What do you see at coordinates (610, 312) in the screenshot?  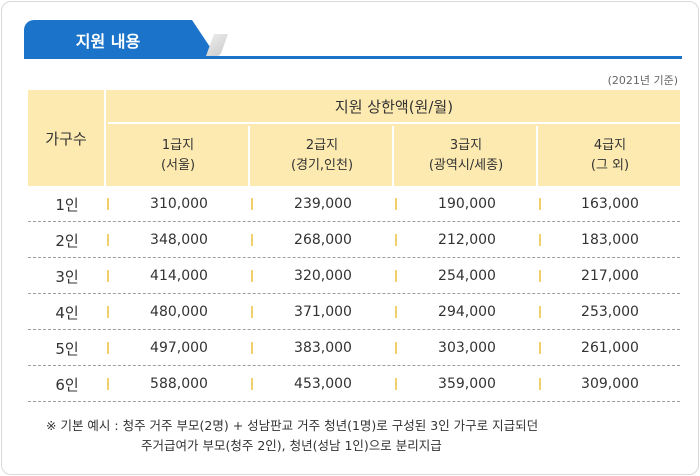 I see `amount-cell: 253,000` at bounding box center [610, 312].